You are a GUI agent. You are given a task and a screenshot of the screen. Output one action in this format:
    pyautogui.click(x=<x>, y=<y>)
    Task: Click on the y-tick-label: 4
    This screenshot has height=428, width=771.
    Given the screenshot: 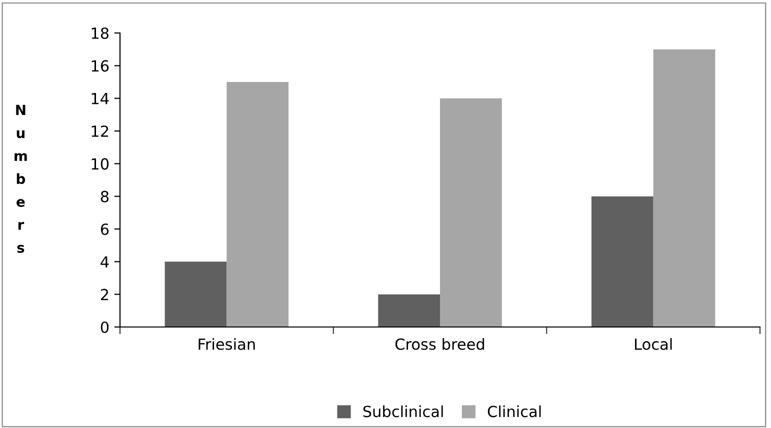 What is the action you would take?
    pyautogui.click(x=104, y=262)
    